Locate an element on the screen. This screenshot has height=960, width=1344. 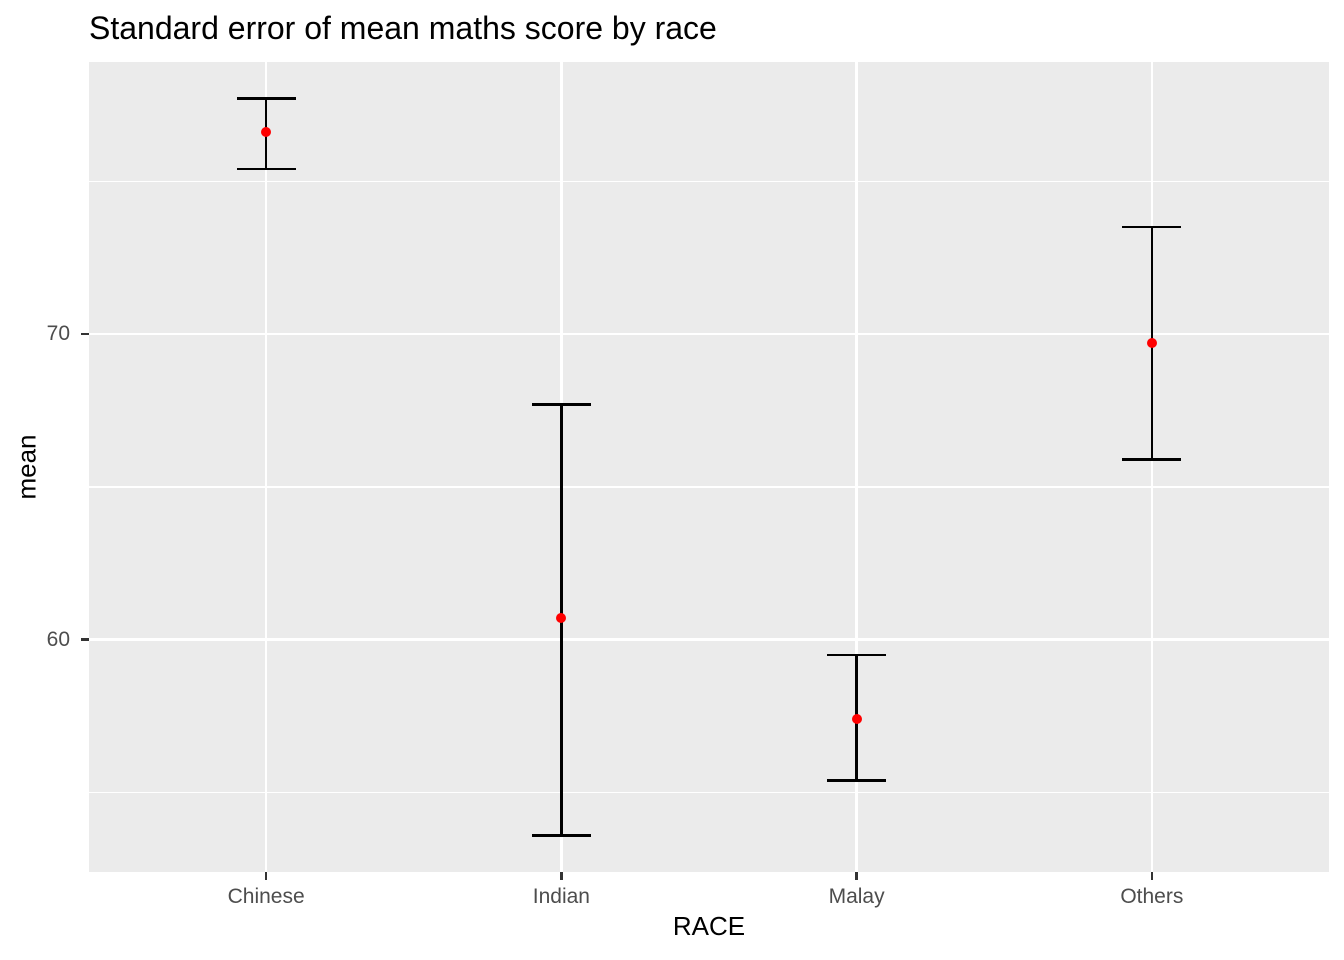
y-axis-title: mean is located at coordinates (26, 467).